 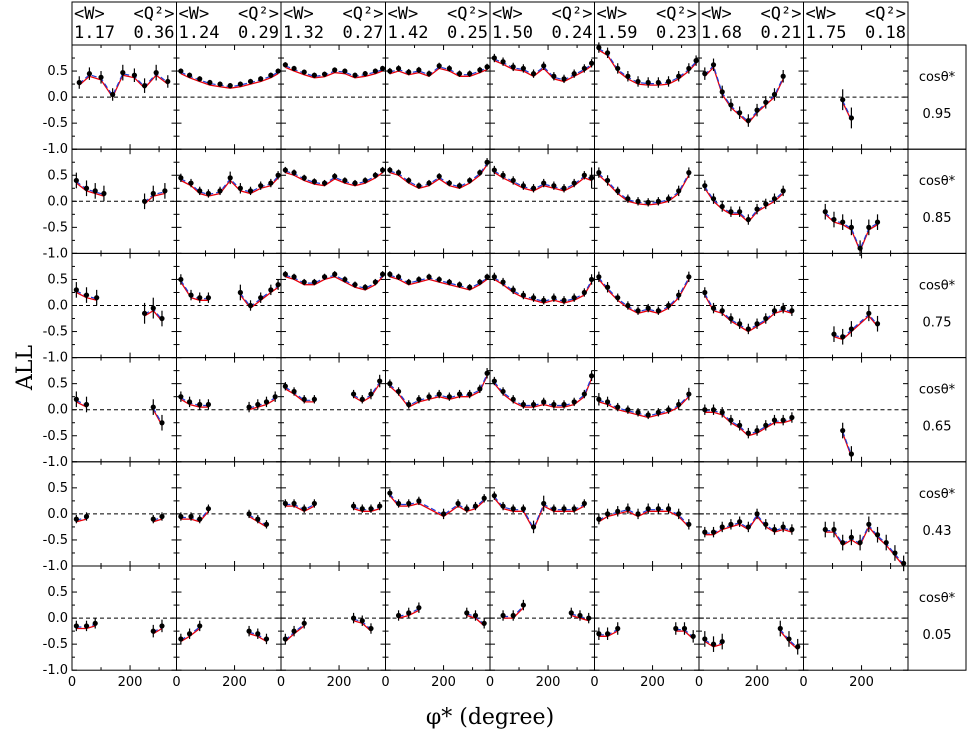 What do you see at coordinates (937, 427) in the screenshot?
I see `row-label-value: 0.65` at bounding box center [937, 427].